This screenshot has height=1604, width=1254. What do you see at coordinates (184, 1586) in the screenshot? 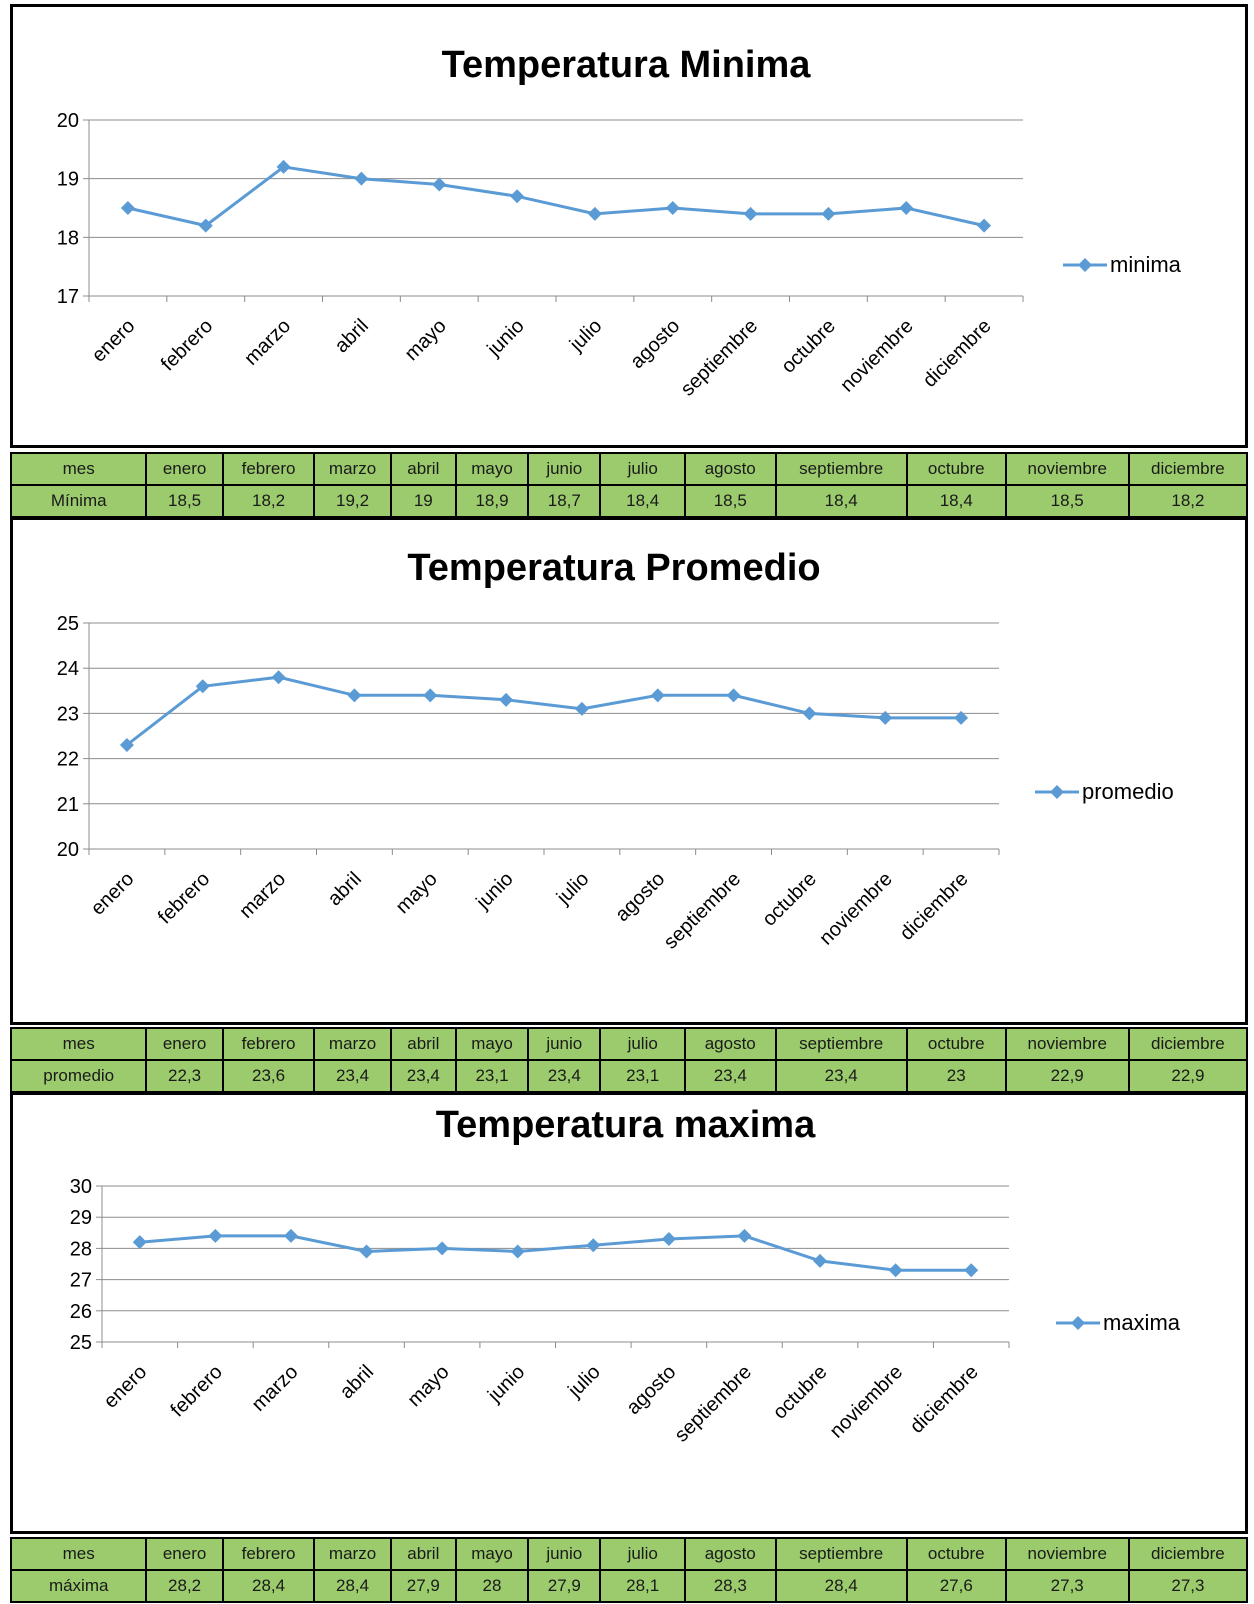
I see `table-value-cell: 28,2` at bounding box center [184, 1586].